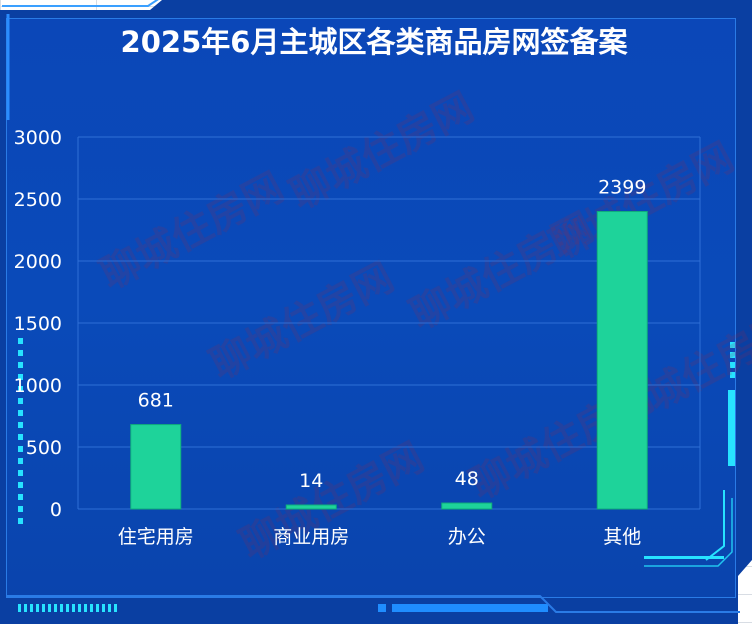 The height and width of the screenshot is (624, 752). I want to click on data-label: 48, so click(467, 479).